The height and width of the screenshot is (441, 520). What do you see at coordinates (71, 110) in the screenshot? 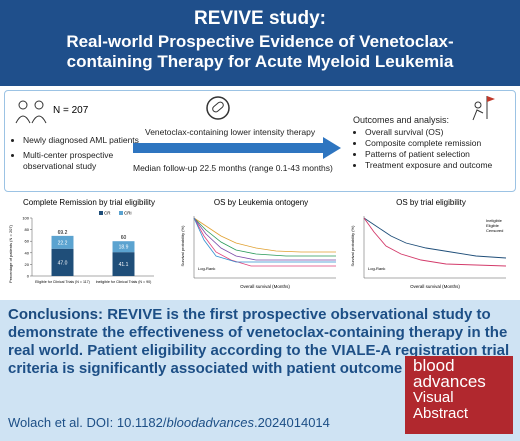
I see `sample-size: N = 207` at bounding box center [71, 110].